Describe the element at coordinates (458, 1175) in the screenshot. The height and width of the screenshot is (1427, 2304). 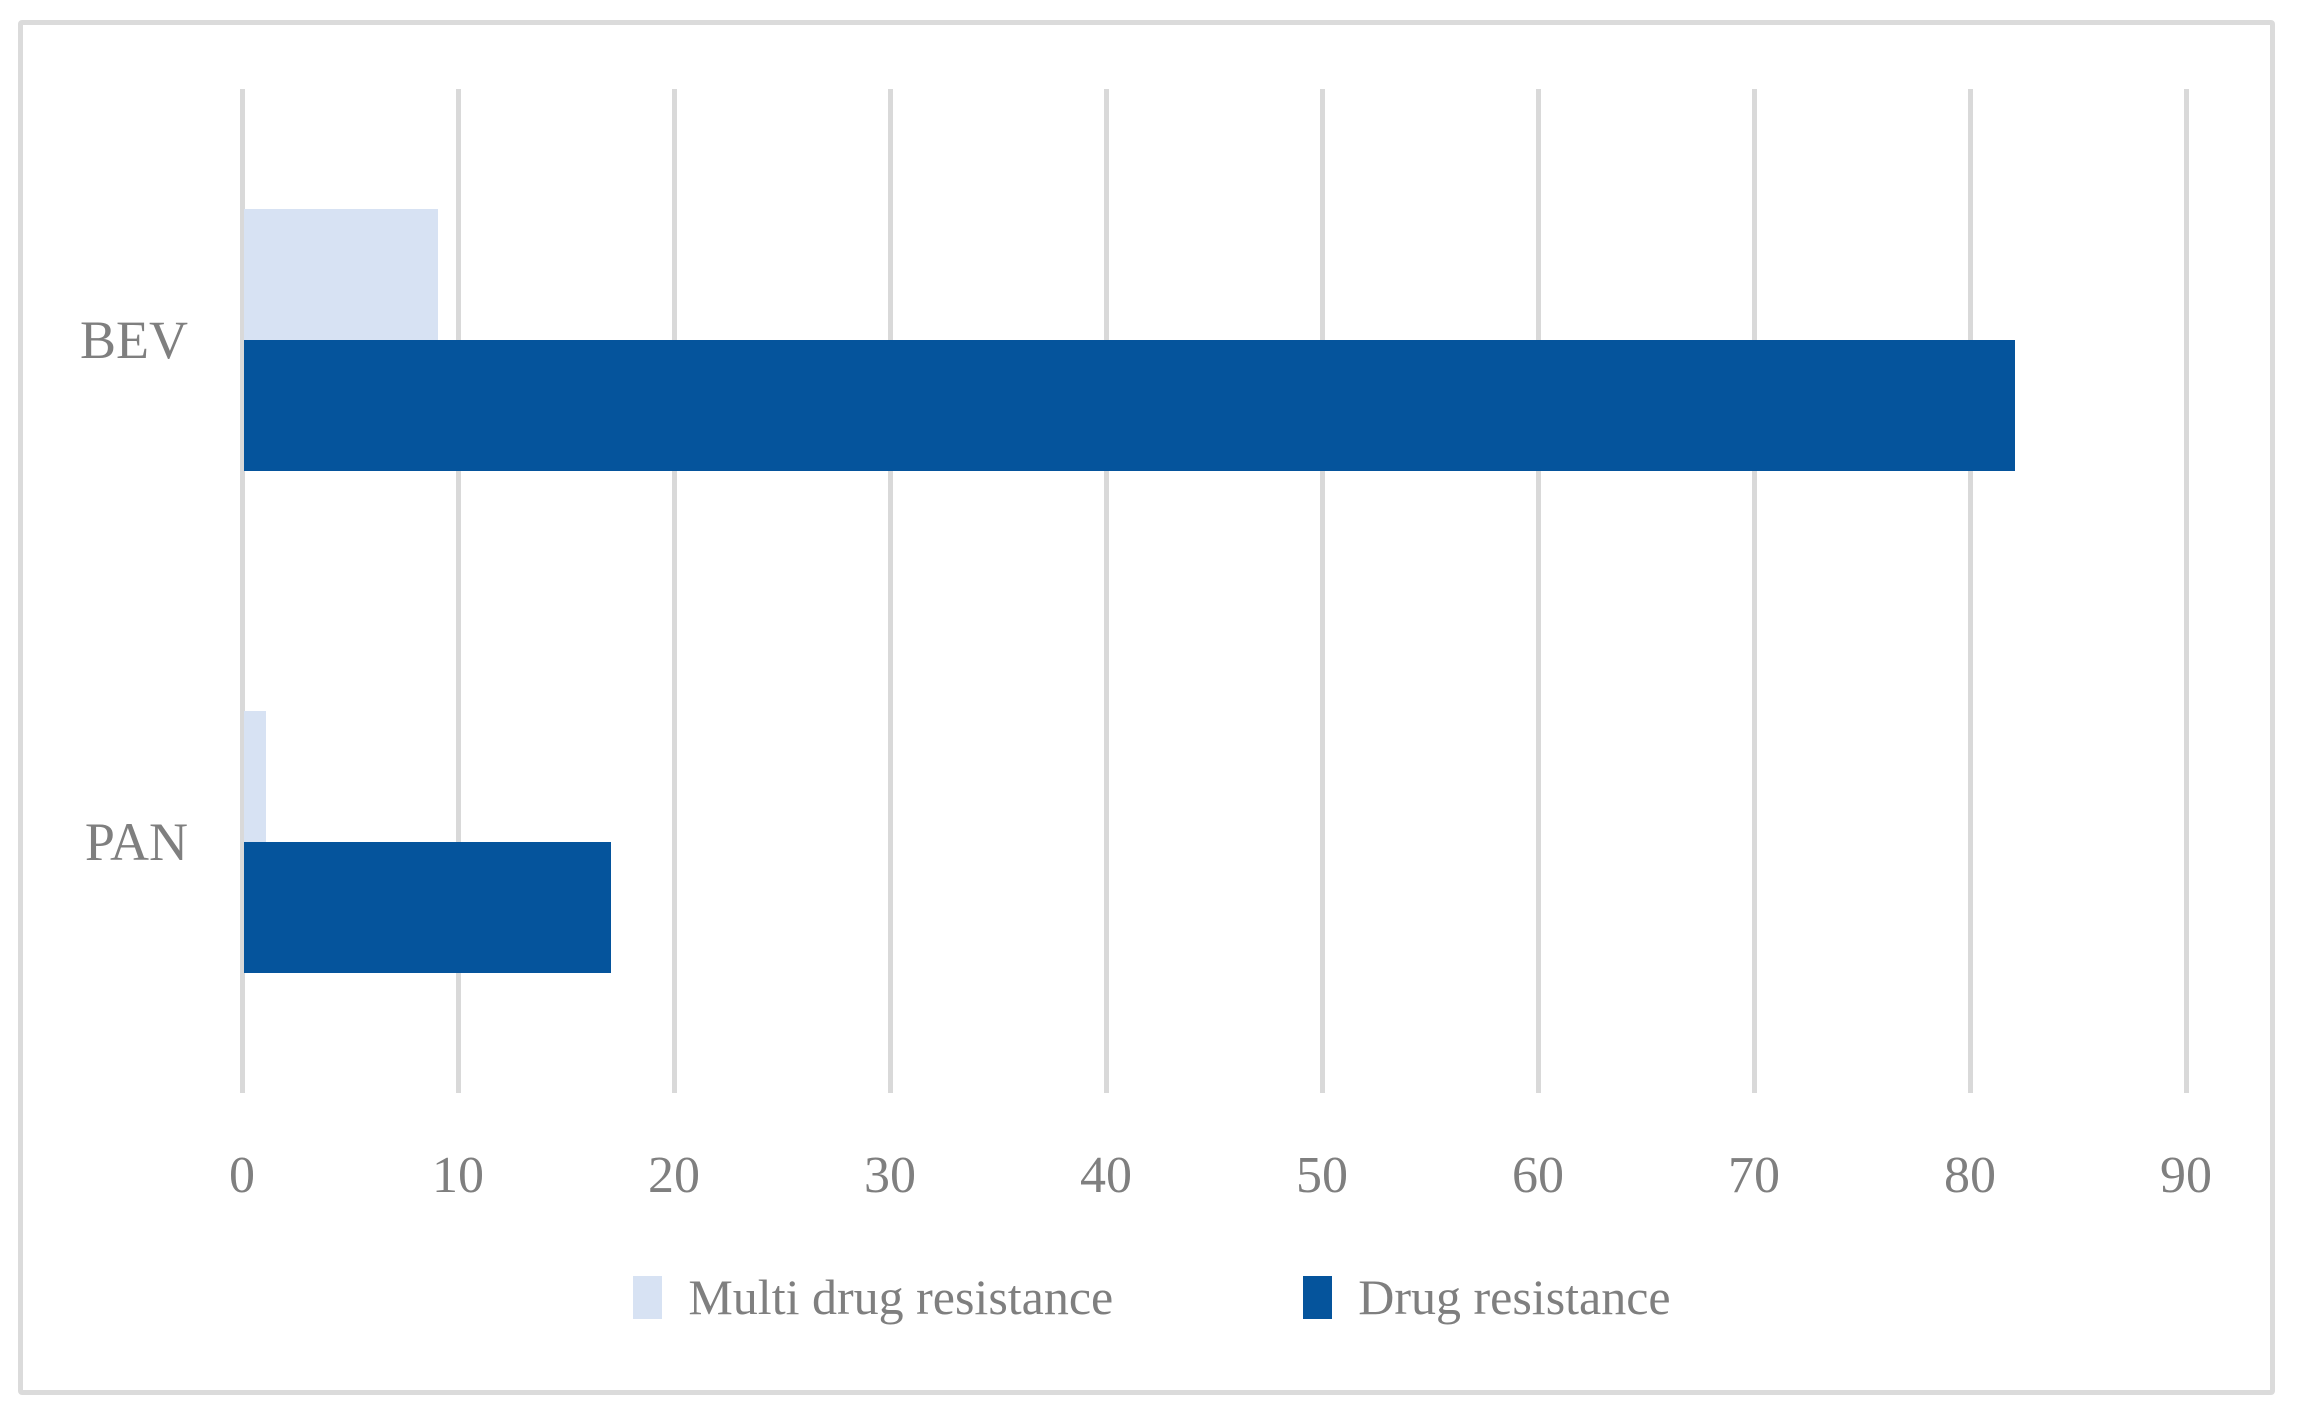
I see `x-tick-label: 10` at that location.